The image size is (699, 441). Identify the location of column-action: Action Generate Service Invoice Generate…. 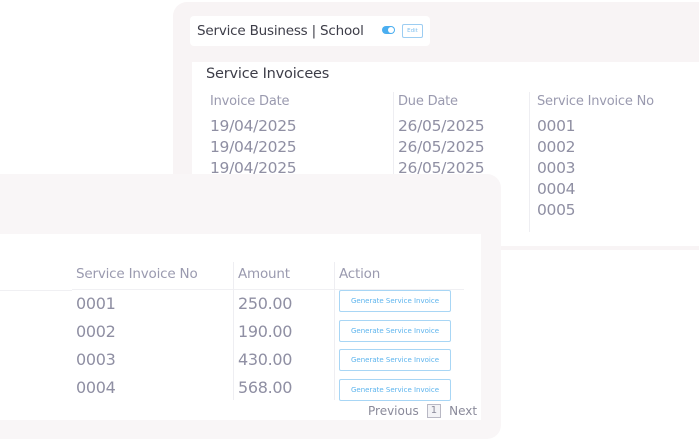
(395, 337).